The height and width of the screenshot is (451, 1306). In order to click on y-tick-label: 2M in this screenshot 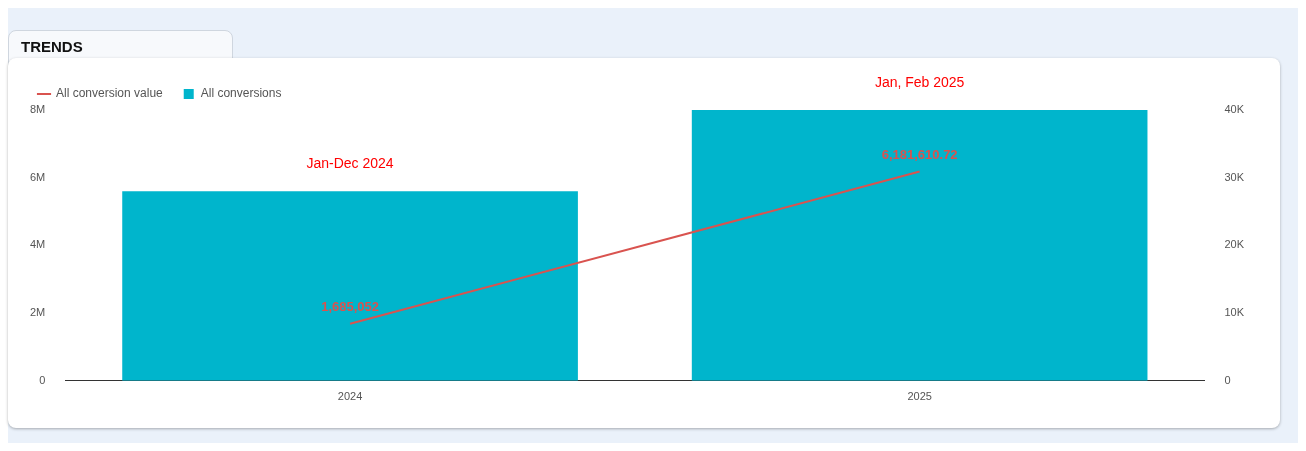, I will do `click(38, 312)`.